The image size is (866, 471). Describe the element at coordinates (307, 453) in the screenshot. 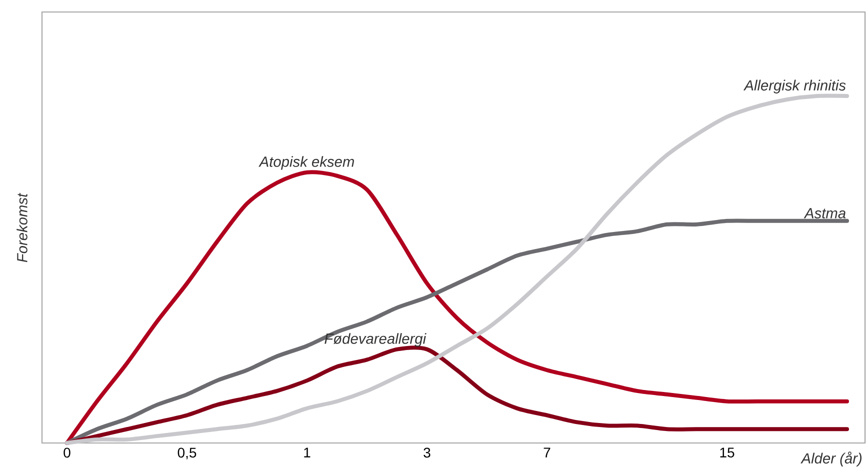

I see `x-tick-label: 1` at that location.